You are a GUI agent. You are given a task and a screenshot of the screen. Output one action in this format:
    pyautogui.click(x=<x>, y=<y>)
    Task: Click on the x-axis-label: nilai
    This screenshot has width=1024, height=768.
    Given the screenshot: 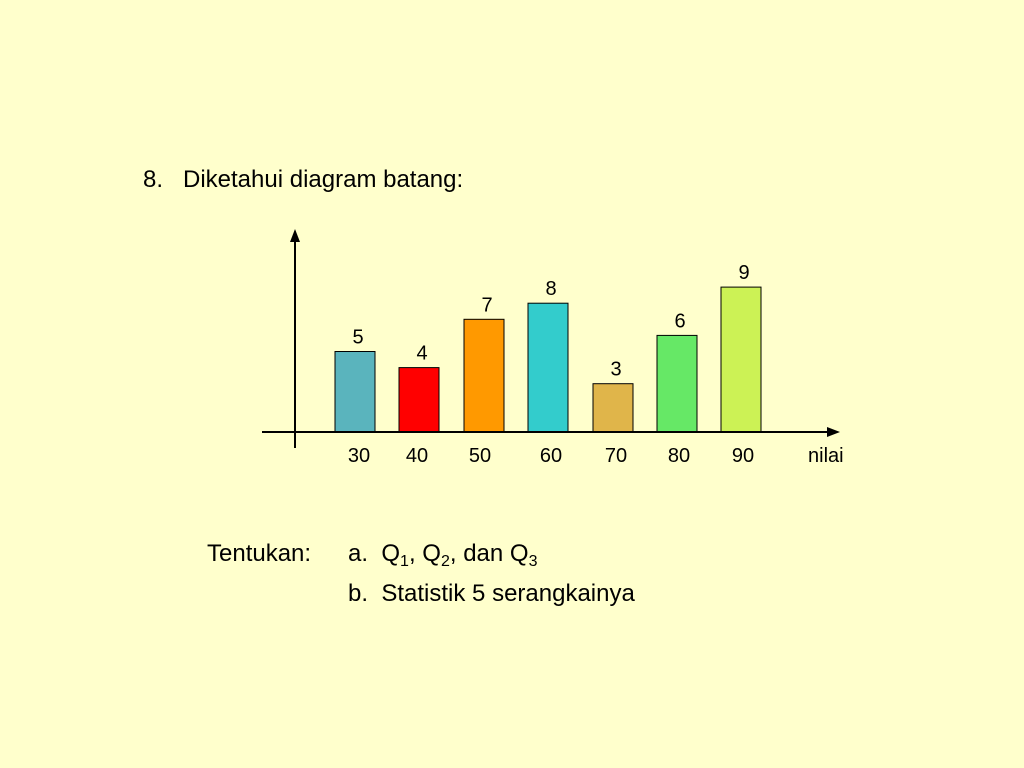 What is the action you would take?
    pyautogui.click(x=826, y=456)
    